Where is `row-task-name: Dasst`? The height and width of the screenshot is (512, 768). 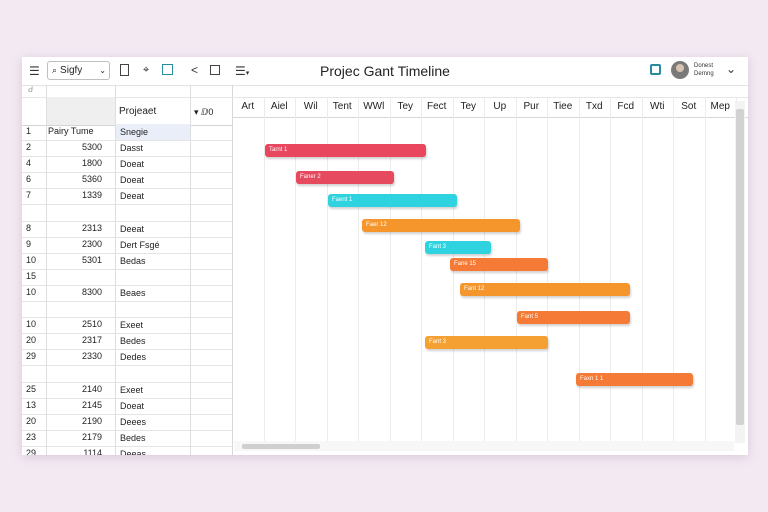
row-task-name: Dasst is located at coordinates (132, 148).